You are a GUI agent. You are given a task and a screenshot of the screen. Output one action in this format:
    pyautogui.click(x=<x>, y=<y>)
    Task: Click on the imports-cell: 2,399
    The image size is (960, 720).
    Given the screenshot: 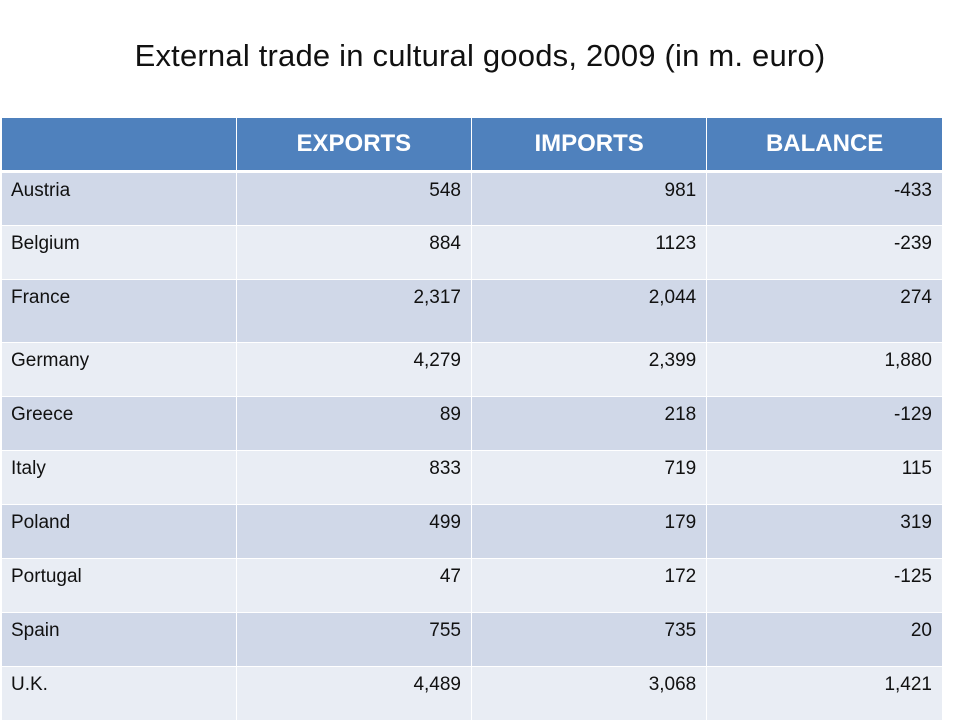 What is the action you would take?
    pyautogui.click(x=589, y=369)
    